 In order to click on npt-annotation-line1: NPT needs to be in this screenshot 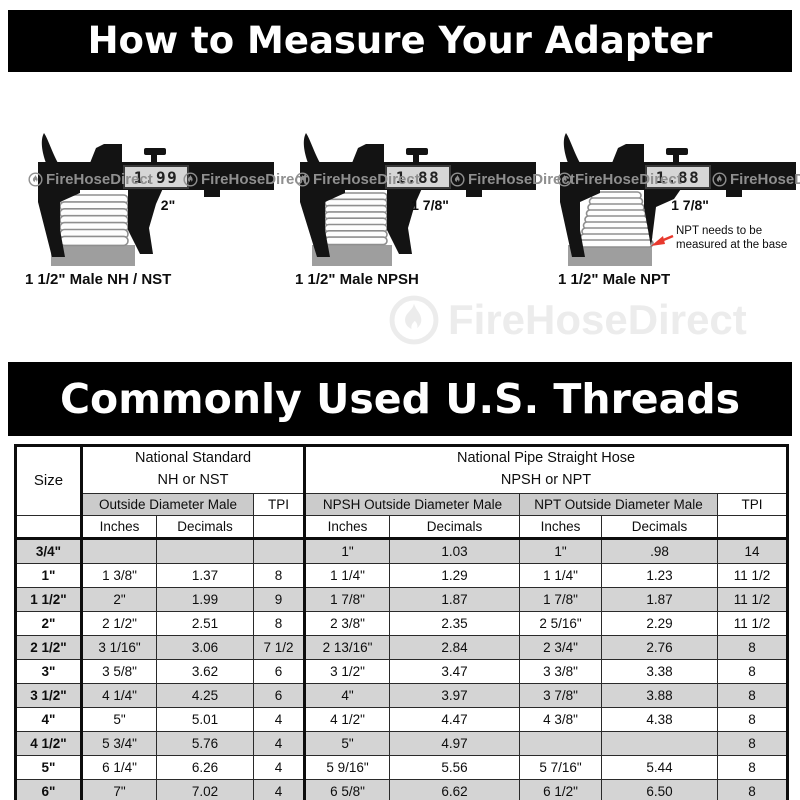, I will do `click(719, 231)`.